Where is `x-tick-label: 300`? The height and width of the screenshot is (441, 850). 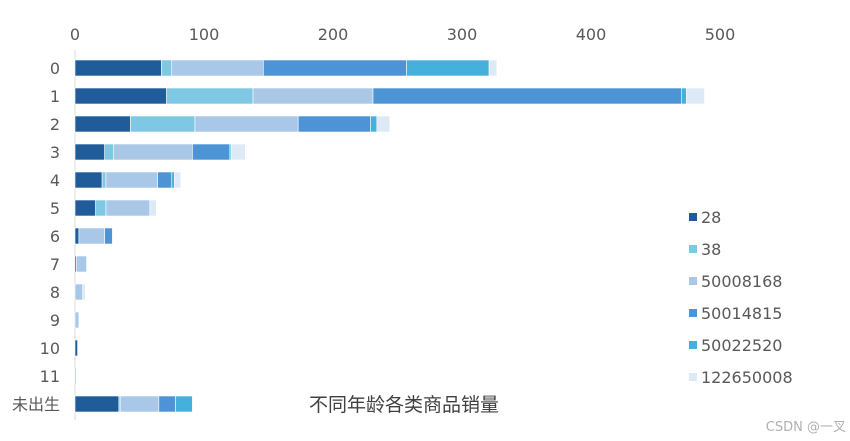 x-tick-label: 300 is located at coordinates (462, 34).